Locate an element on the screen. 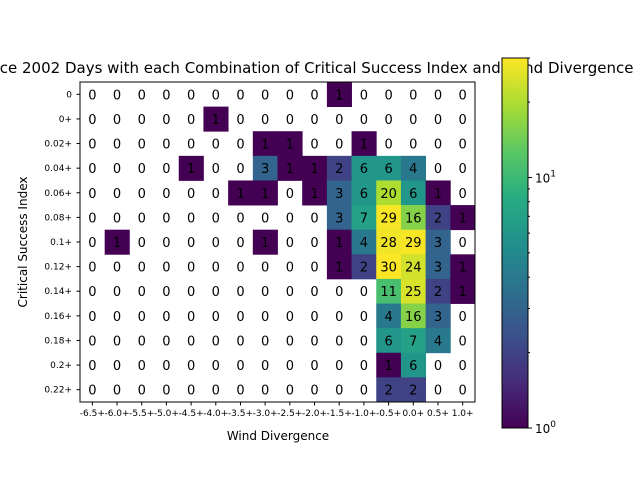 This screenshot has height=480, width=640. x-tick-label: -6.0+ is located at coordinates (116, 414).